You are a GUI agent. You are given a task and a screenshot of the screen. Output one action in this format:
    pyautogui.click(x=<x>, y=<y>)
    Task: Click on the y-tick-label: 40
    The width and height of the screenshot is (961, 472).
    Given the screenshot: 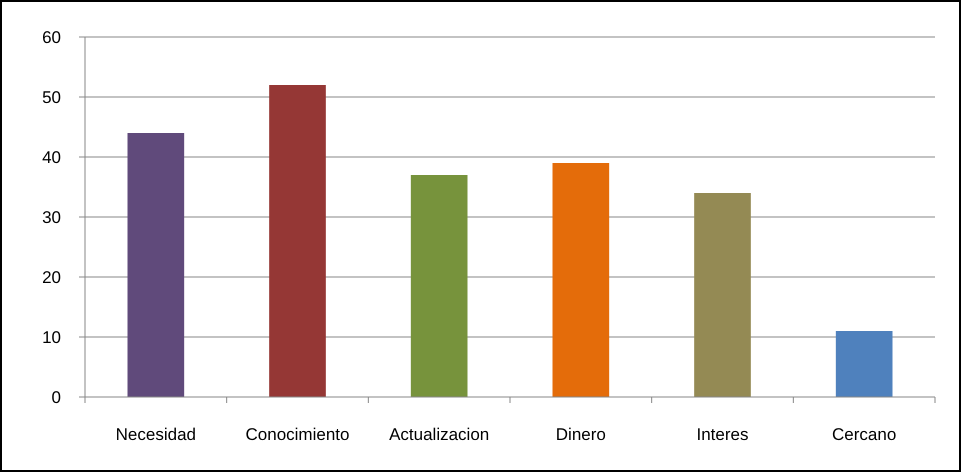 What is the action you would take?
    pyautogui.click(x=51, y=157)
    